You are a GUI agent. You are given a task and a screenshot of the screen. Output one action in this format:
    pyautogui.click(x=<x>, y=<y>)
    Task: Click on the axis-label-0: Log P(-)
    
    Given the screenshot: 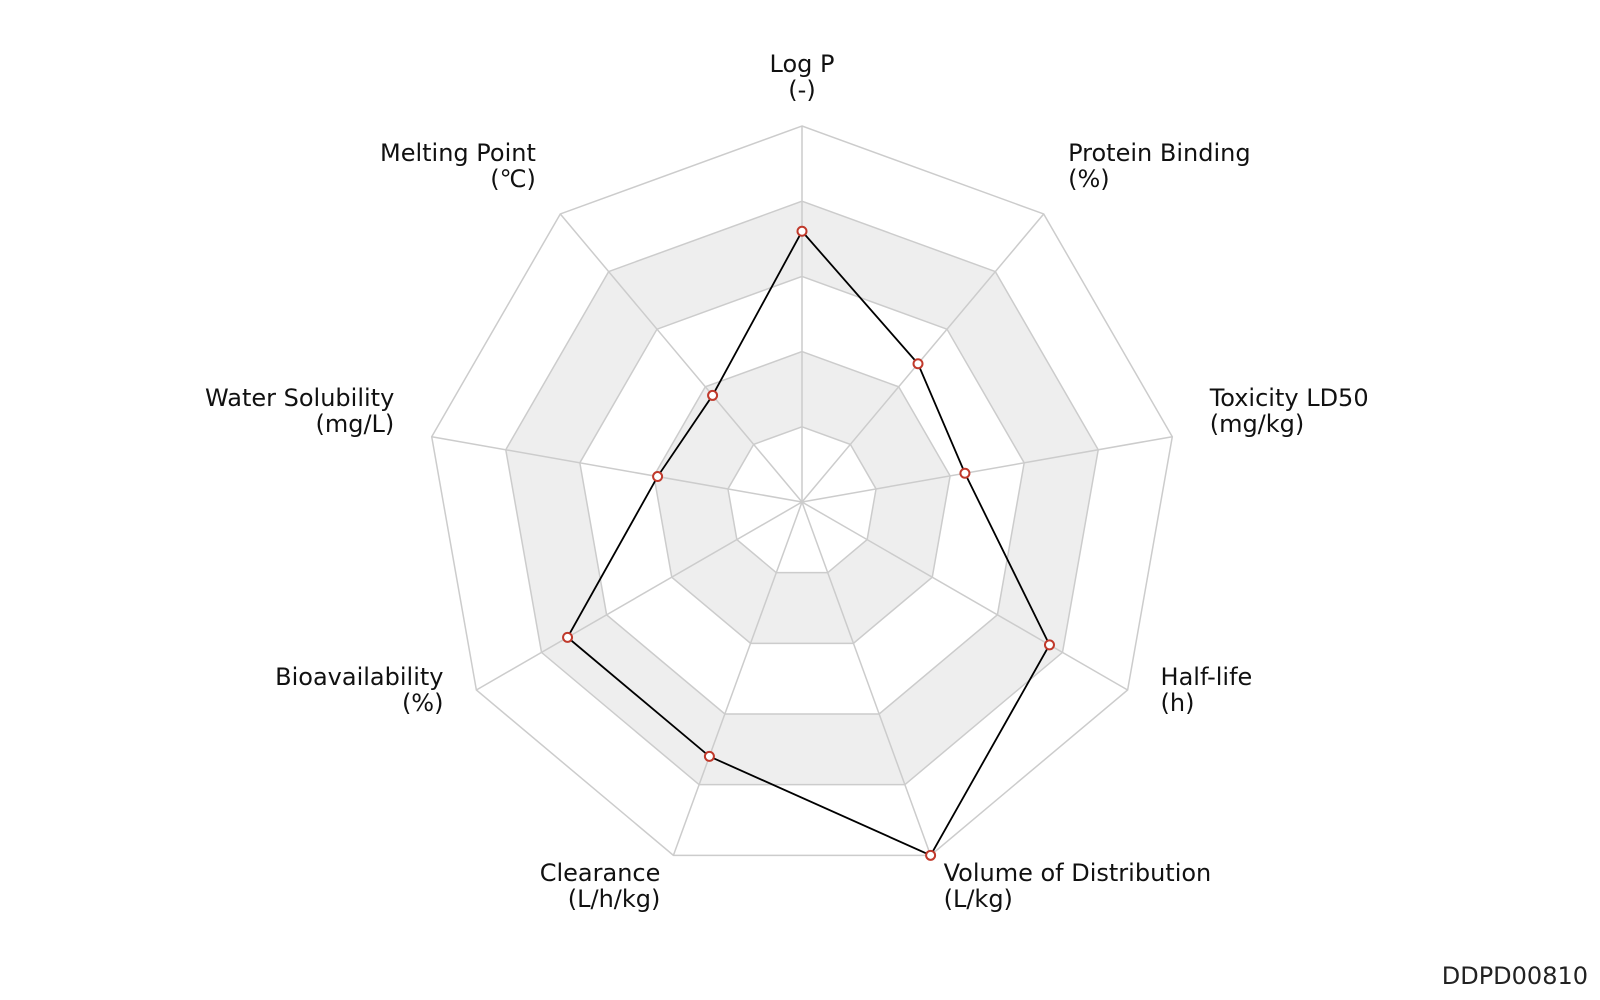 What is the action you would take?
    pyautogui.click(x=802, y=77)
    